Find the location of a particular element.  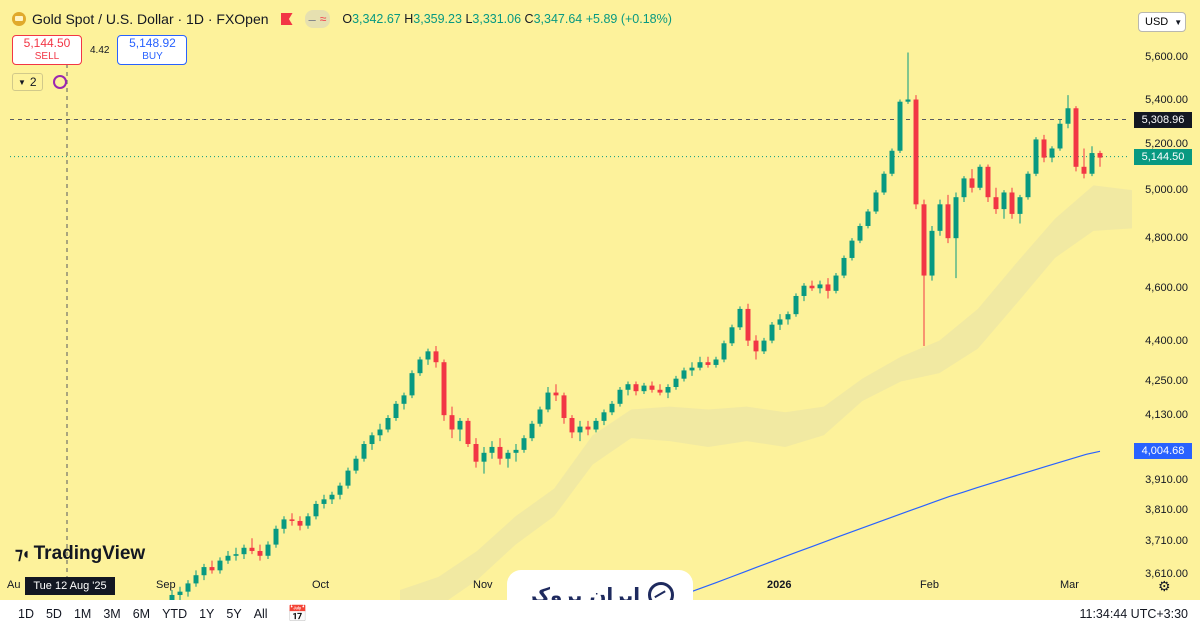

buy-button: 5,148.92 BUY is located at coordinates (152, 50).